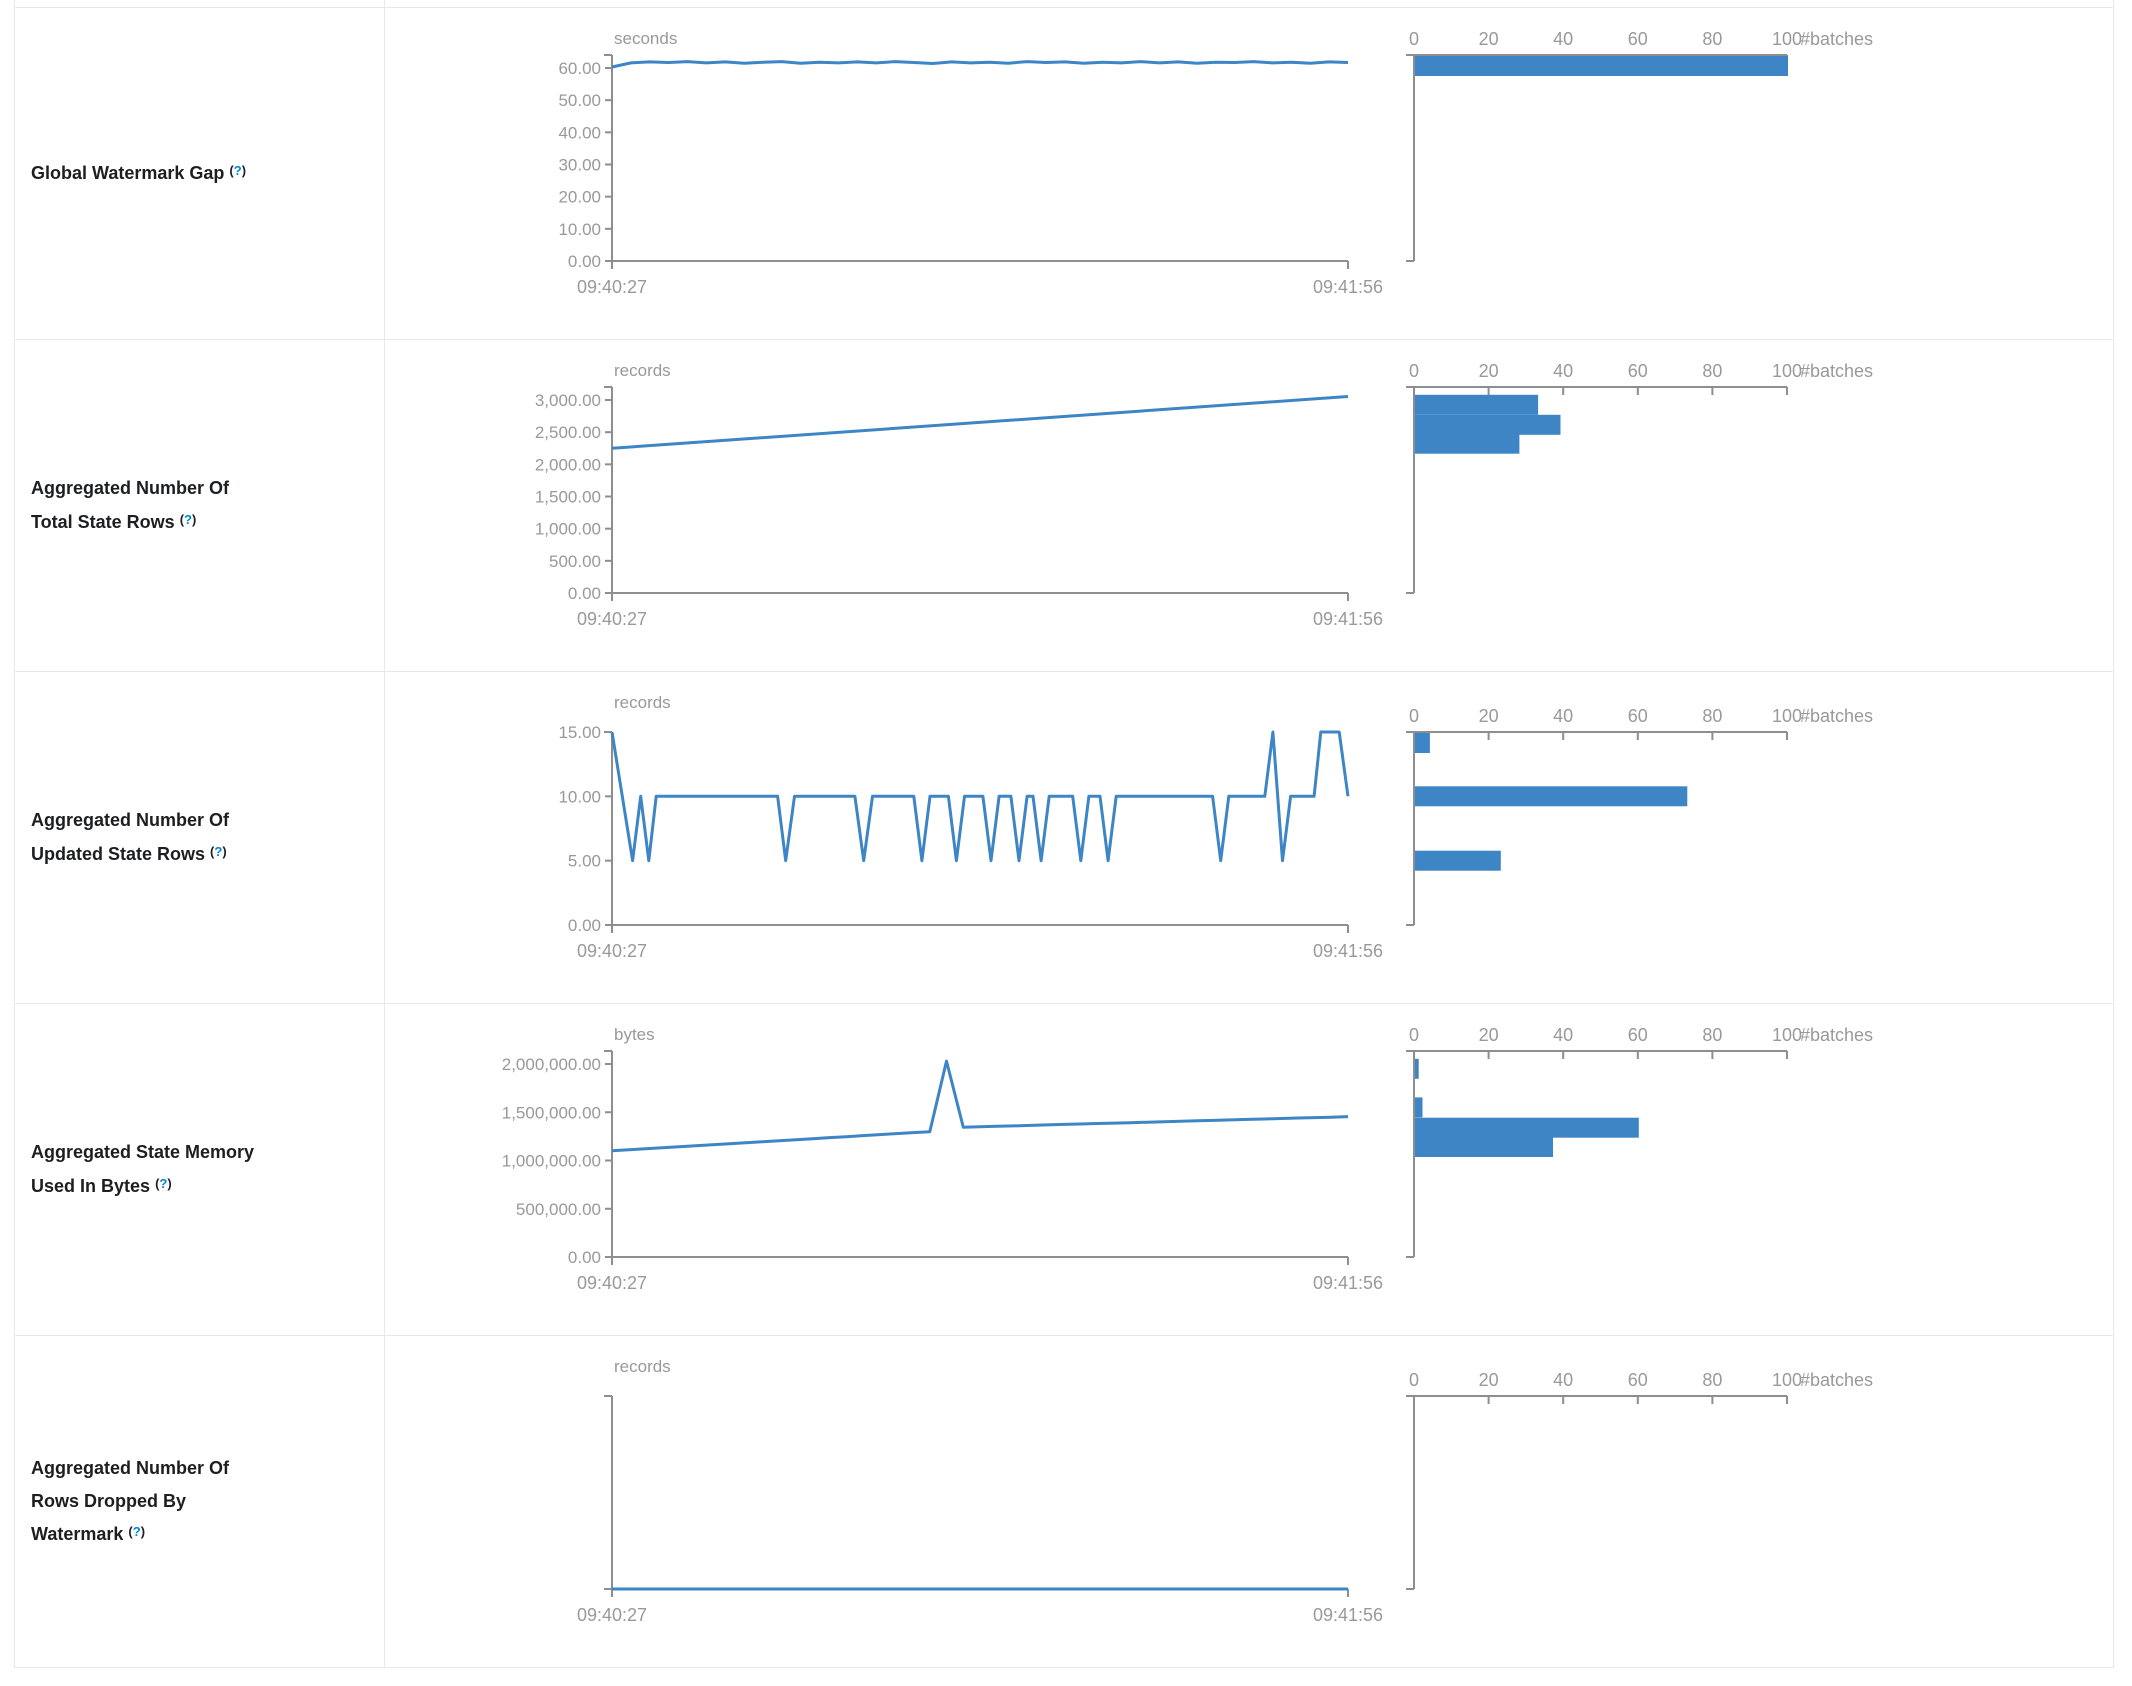  Describe the element at coordinates (579, 165) in the screenshot. I see `svg-text: 30.00` at that location.